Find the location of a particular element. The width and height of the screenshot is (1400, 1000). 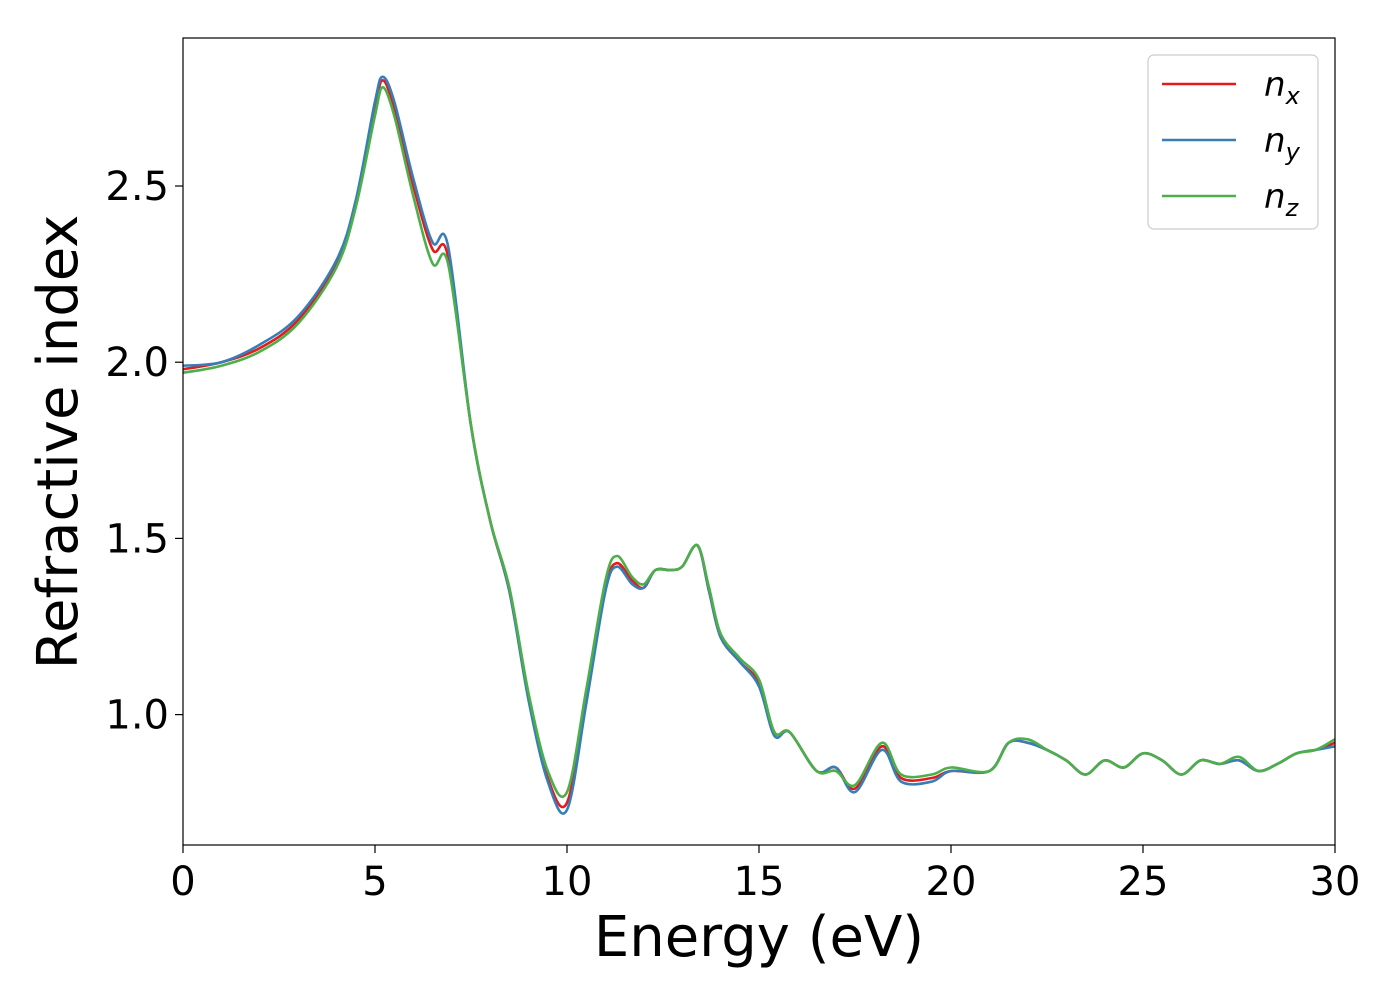

legend-label-sub: x is located at coordinates (1293, 96).